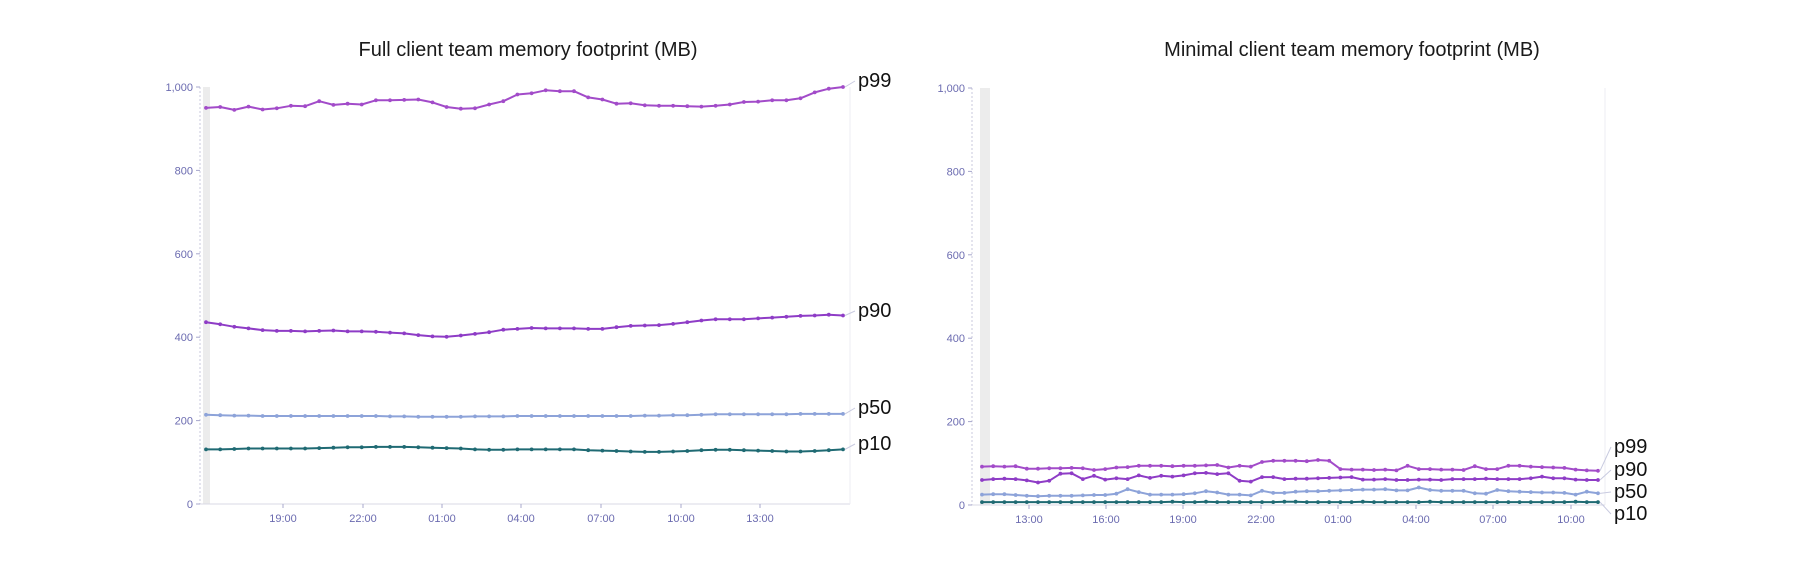 This screenshot has width=1818, height=565. What do you see at coordinates (1630, 447) in the screenshot?
I see `chart-2-series-p99-label: p99` at bounding box center [1630, 447].